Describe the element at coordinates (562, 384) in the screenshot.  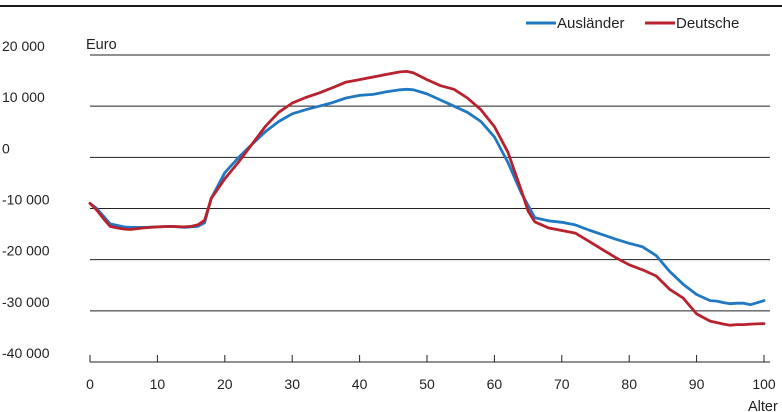
I see `x-tick-label: 70` at that location.